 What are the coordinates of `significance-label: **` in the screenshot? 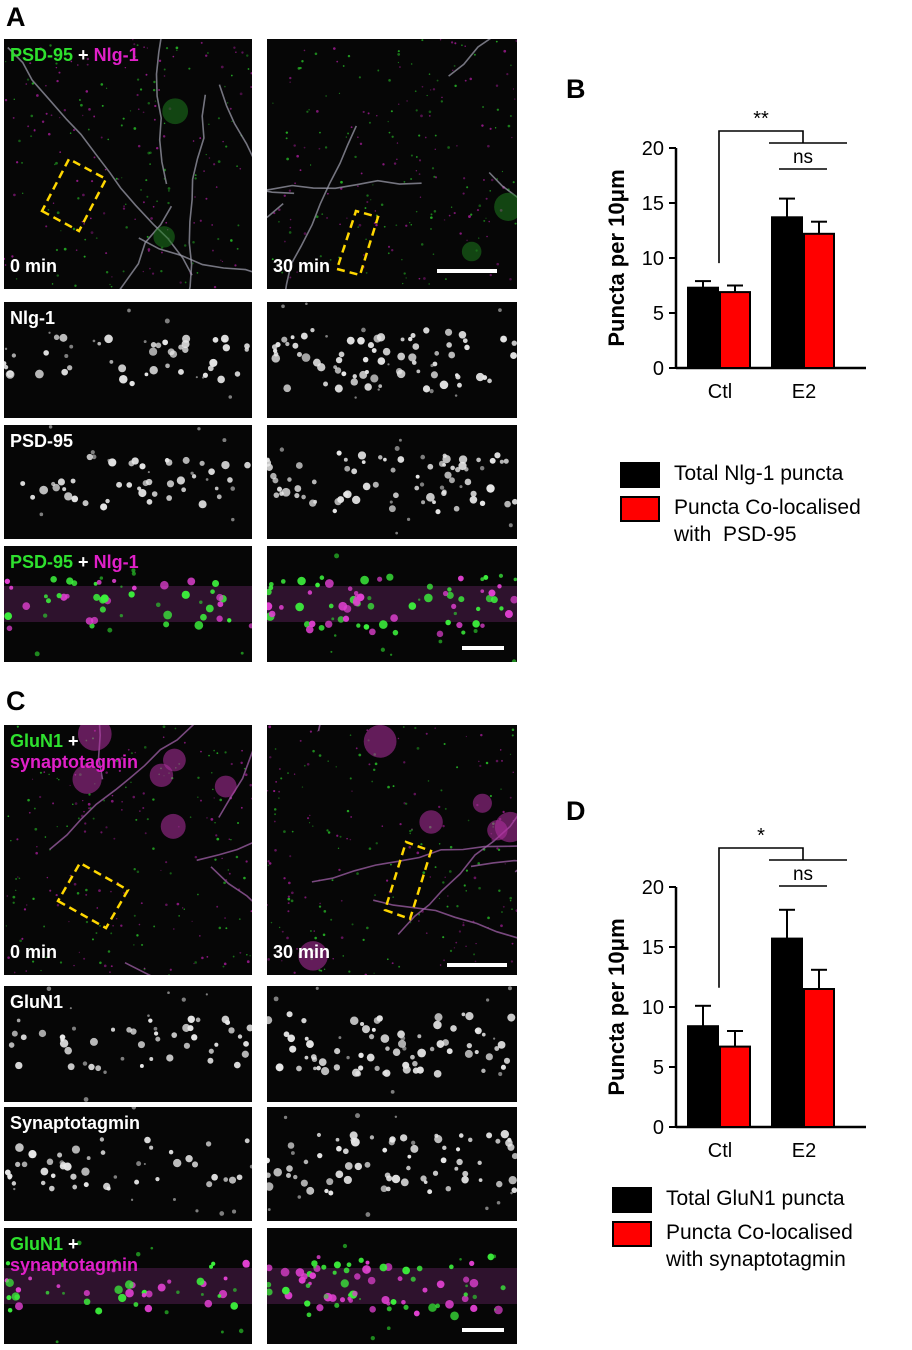 It's located at (761, 119).